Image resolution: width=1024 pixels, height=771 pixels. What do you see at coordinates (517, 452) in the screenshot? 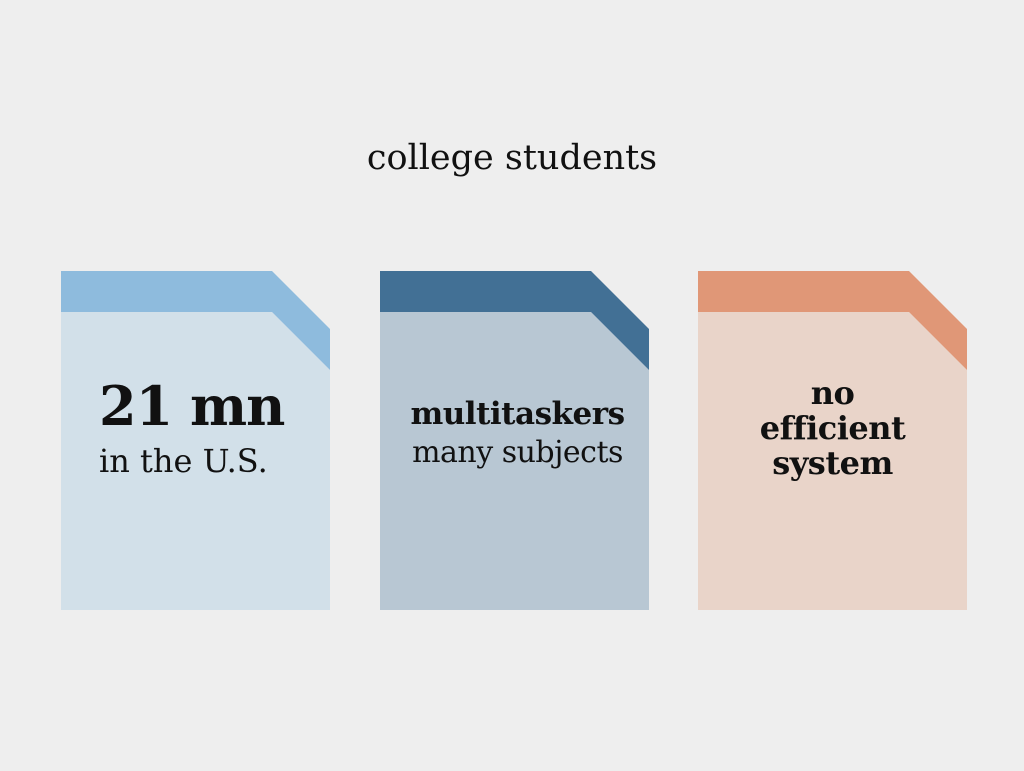
I see `card-subline: many subjects` at bounding box center [517, 452].